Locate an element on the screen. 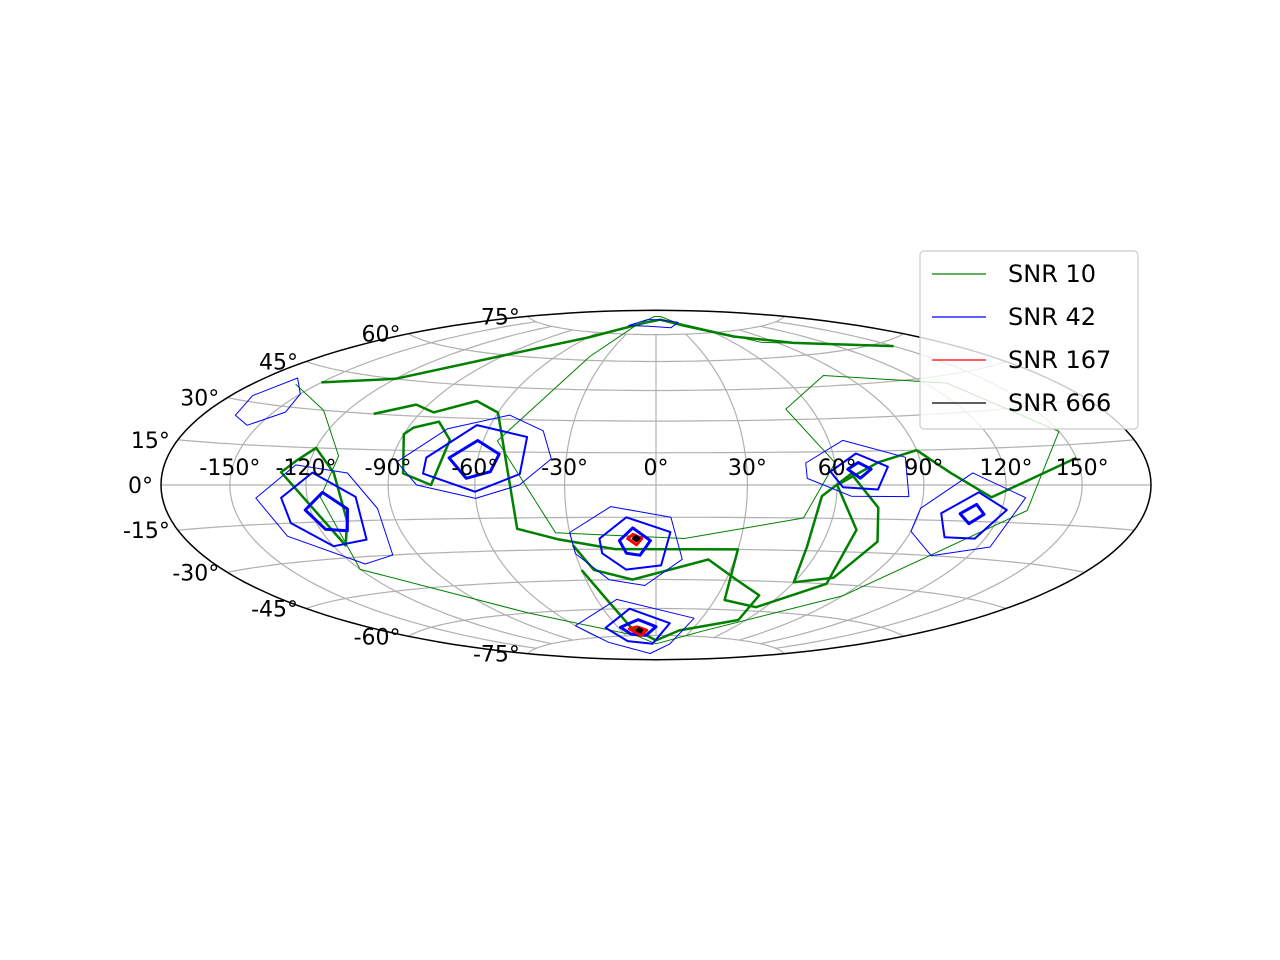 This screenshot has height=960, width=1280. lat-tick-label: -15° is located at coordinates (146, 531).